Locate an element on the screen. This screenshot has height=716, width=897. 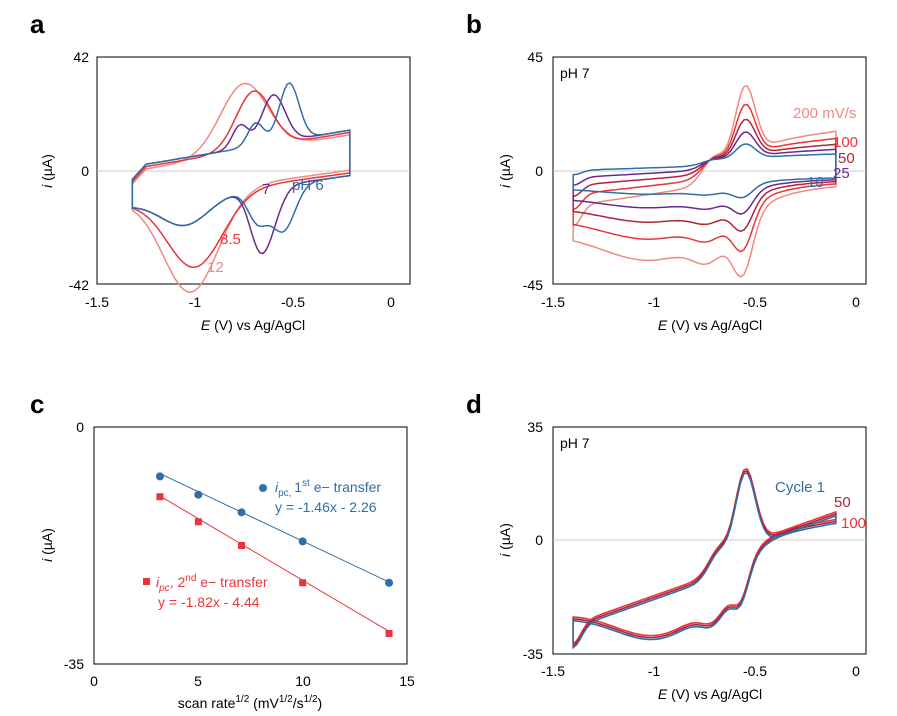
panel-d-label-50: 50 is located at coordinates (842, 502).